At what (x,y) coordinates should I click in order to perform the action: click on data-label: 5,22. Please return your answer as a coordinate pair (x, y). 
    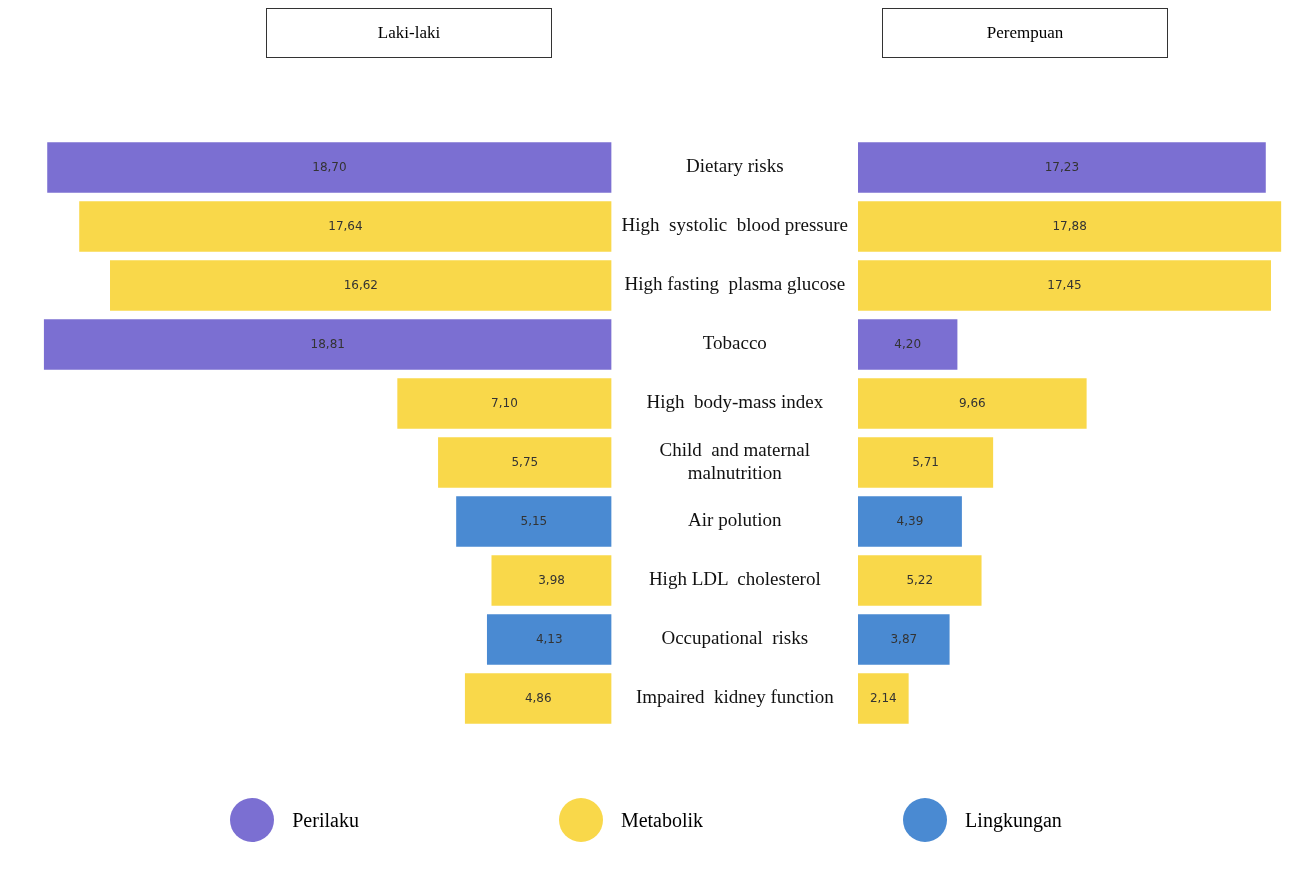
    Looking at the image, I should click on (920, 579).